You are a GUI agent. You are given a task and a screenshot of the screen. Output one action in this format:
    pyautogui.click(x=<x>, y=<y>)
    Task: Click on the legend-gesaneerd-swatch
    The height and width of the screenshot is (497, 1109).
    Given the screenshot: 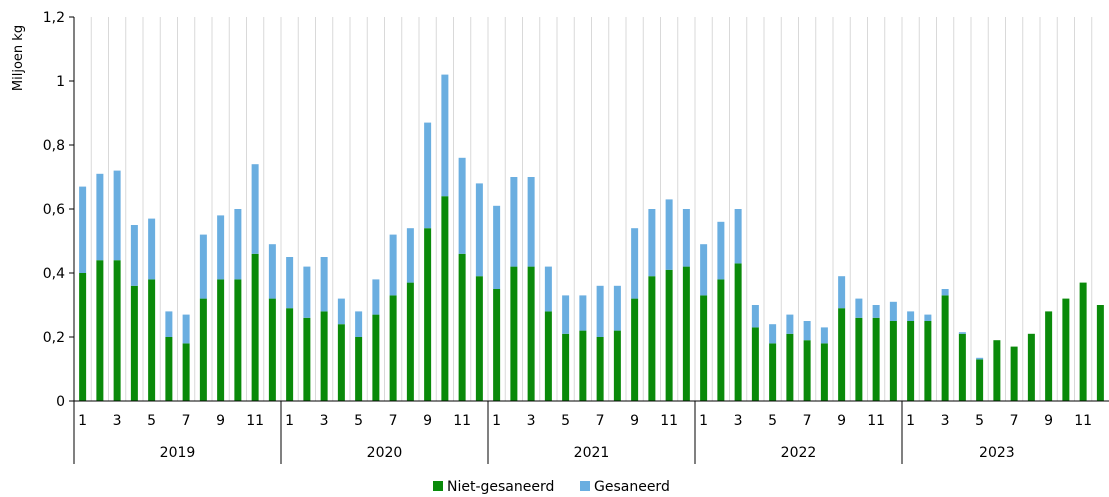 What is the action you would take?
    pyautogui.click(x=585, y=486)
    